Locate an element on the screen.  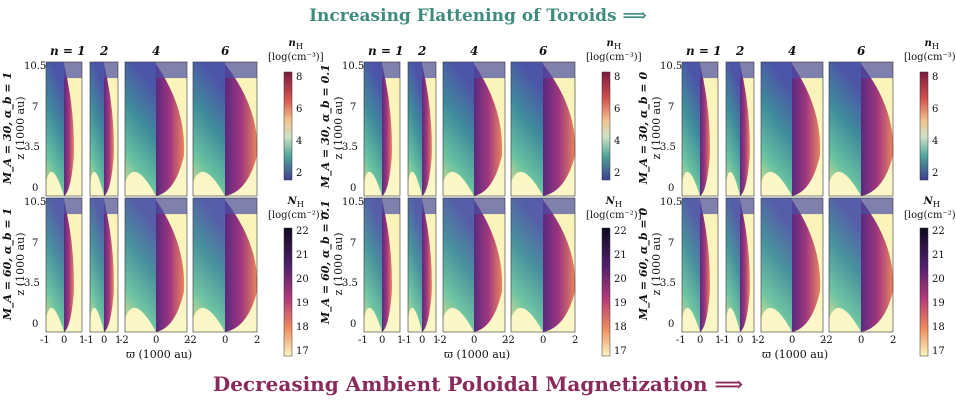
column-label: 6 is located at coordinates (225, 51).